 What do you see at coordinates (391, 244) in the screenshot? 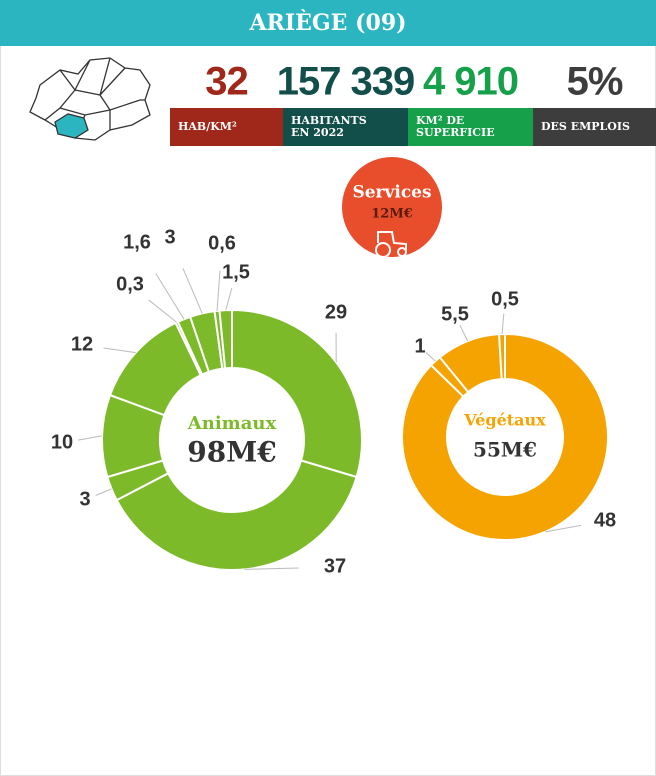
I see `tractor-icon` at bounding box center [391, 244].